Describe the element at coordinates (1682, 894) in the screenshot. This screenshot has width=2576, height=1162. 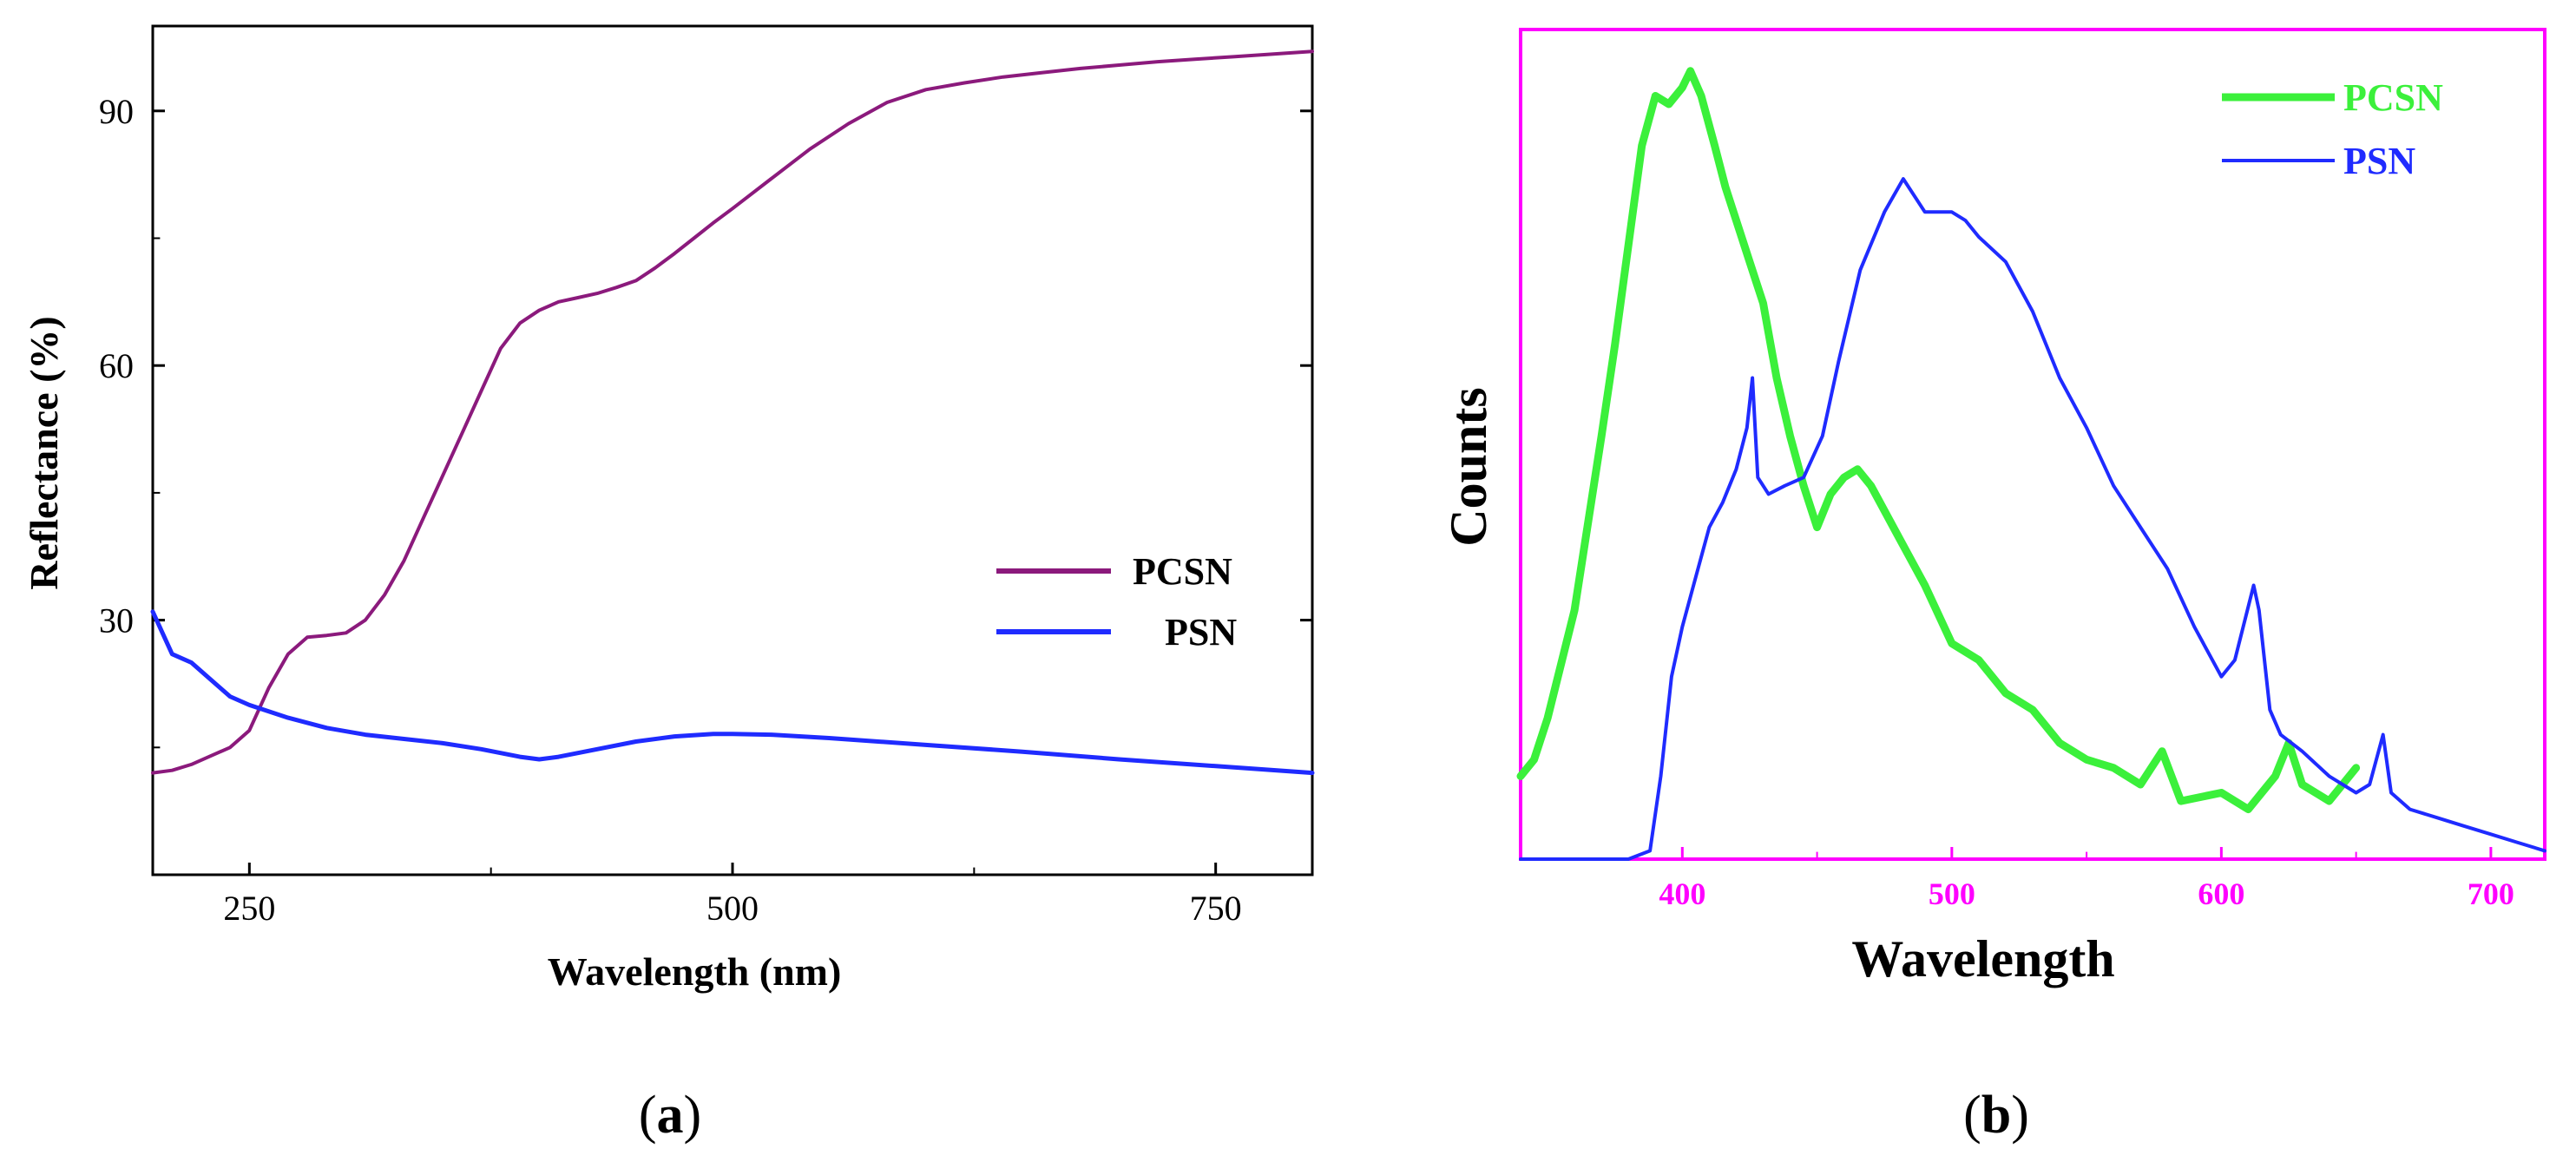
I see `x-tick-label: 400` at that location.